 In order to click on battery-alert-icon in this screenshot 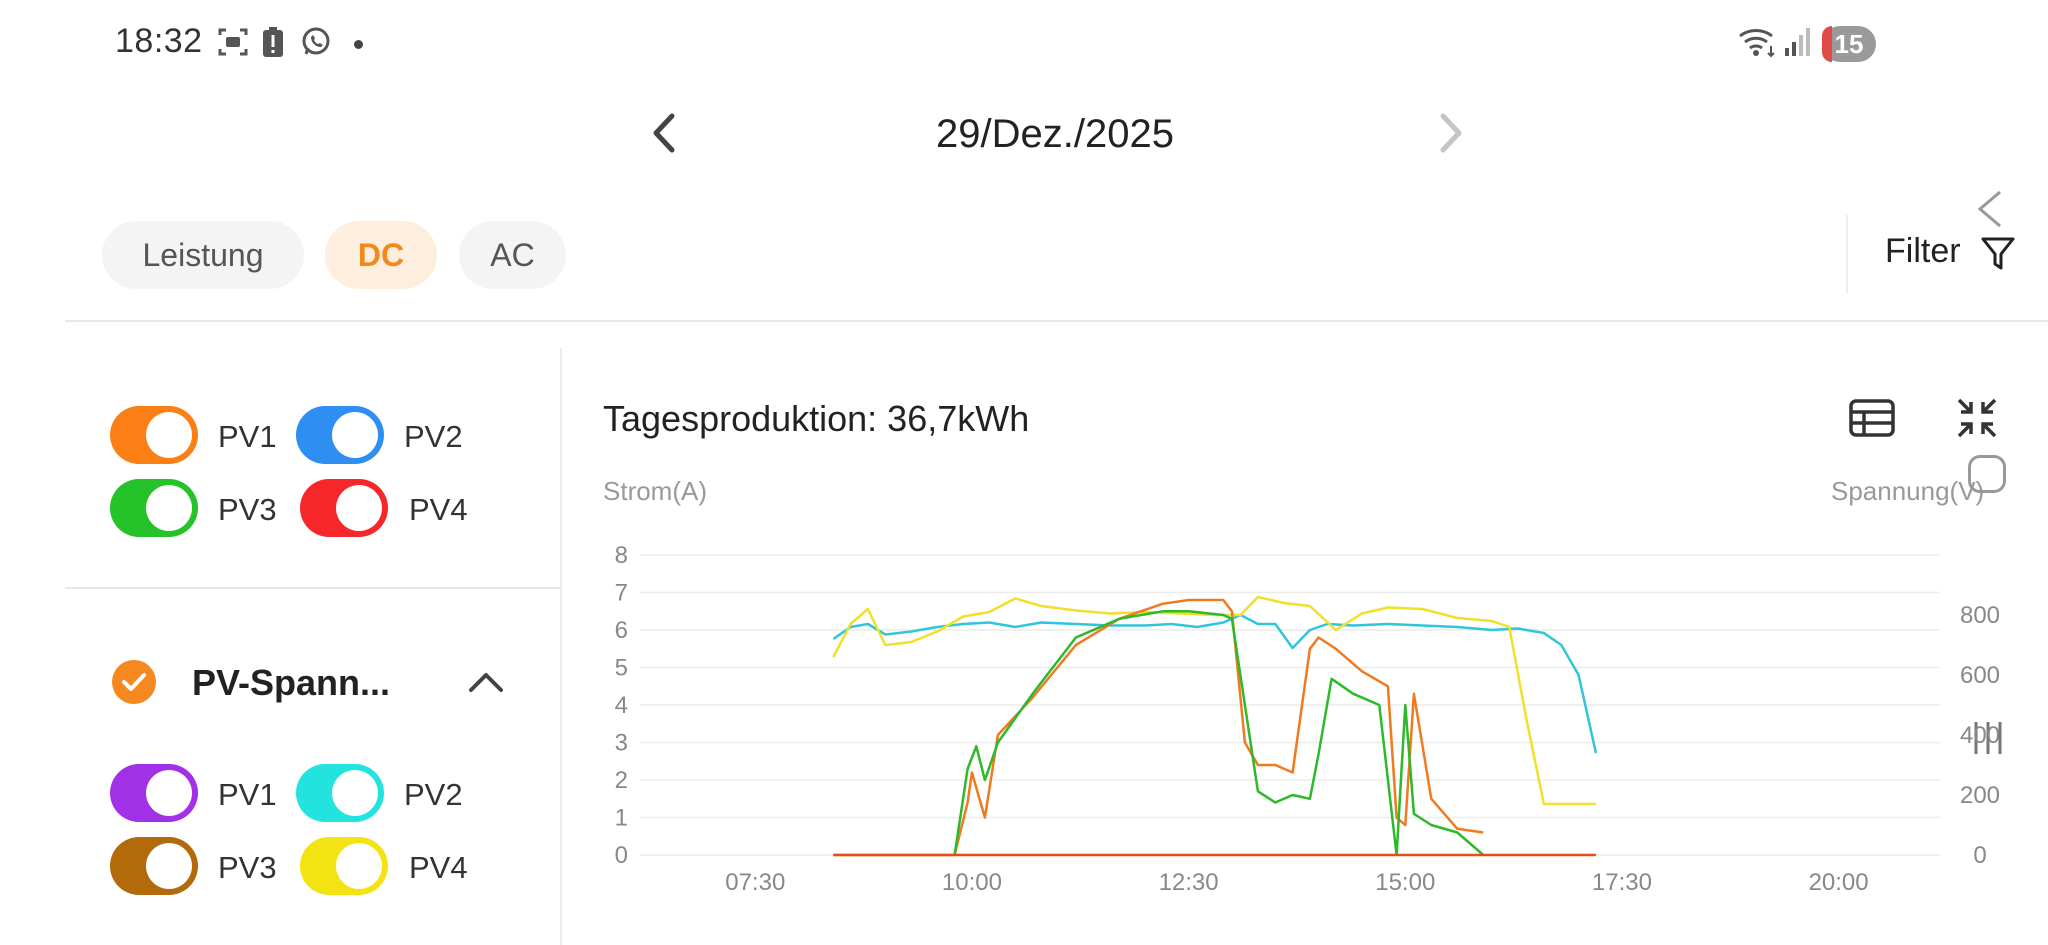, I will do `click(273, 42)`.